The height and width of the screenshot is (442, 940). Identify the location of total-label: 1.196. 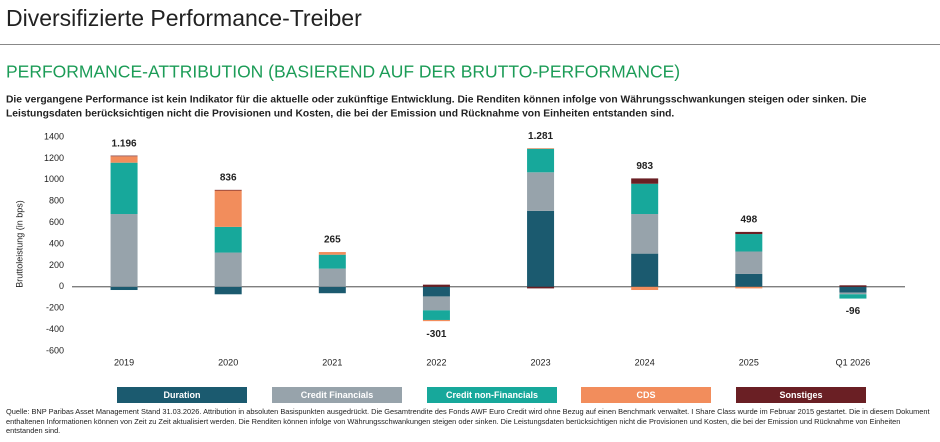
(124, 143).